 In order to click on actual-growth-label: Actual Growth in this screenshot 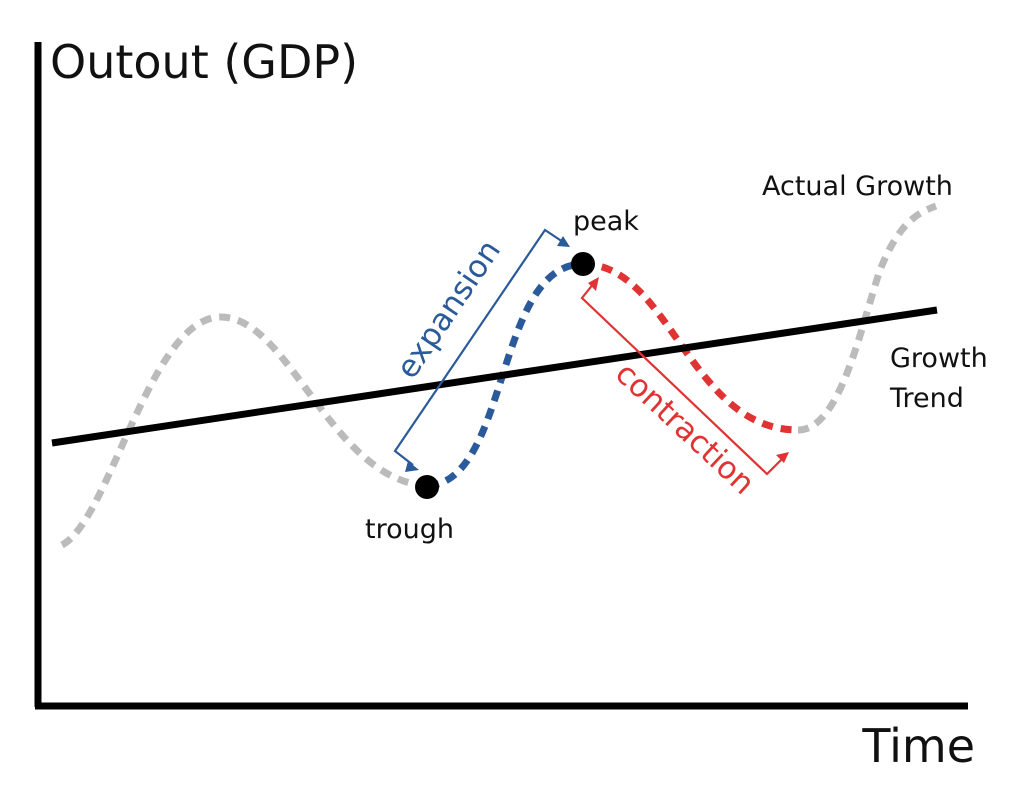, I will do `click(857, 186)`.